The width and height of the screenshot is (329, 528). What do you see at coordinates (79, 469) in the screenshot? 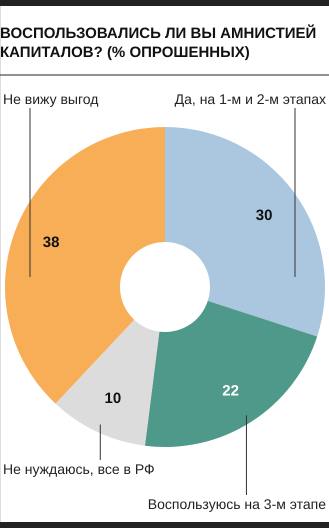
I see `slice-label: Не нуждаюсь, все в РФ` at bounding box center [79, 469].